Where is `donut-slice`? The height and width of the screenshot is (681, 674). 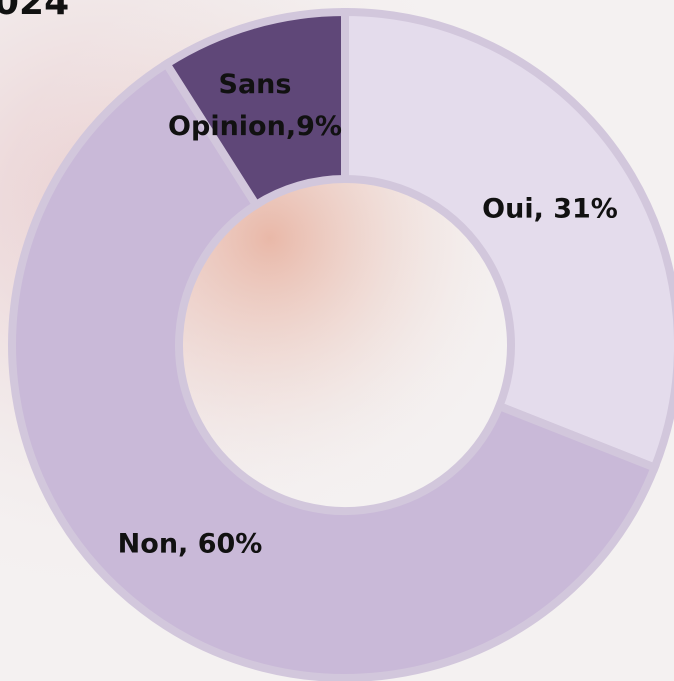 donut-slice is located at coordinates (255, 109).